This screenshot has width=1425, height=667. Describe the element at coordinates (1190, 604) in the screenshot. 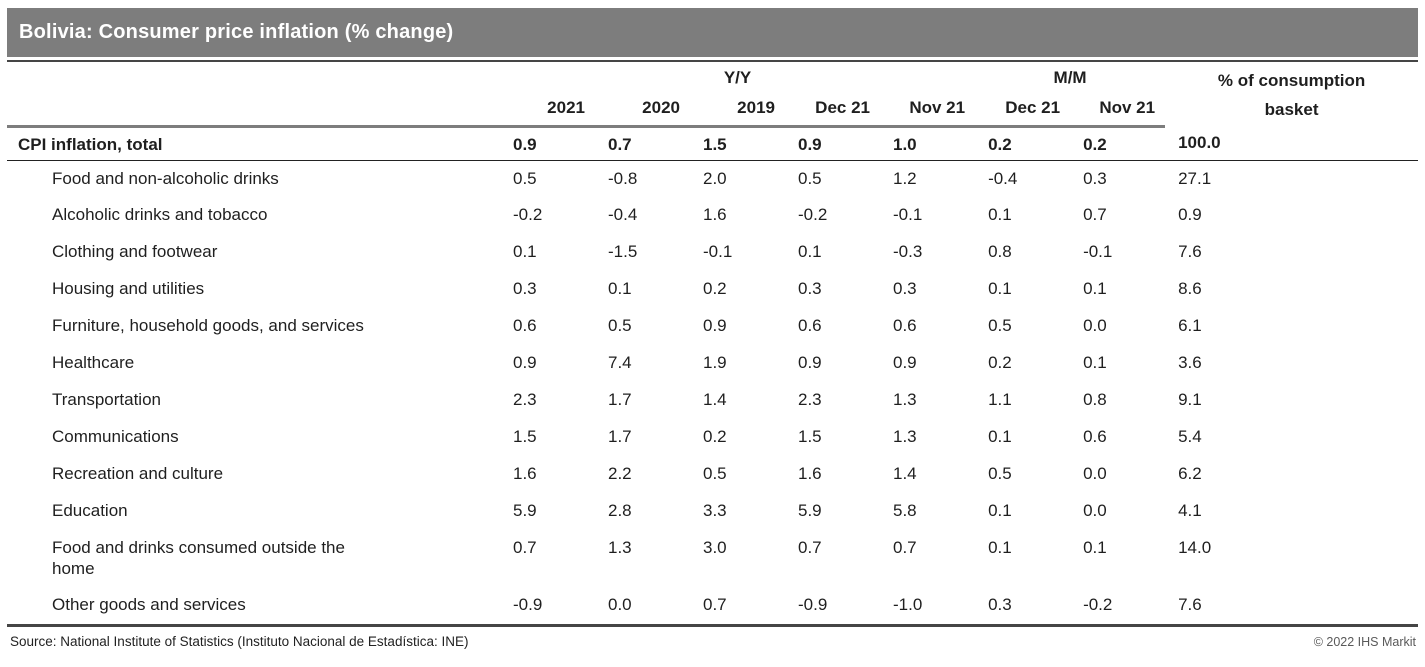

I see `value-cell: 7.6` at that location.